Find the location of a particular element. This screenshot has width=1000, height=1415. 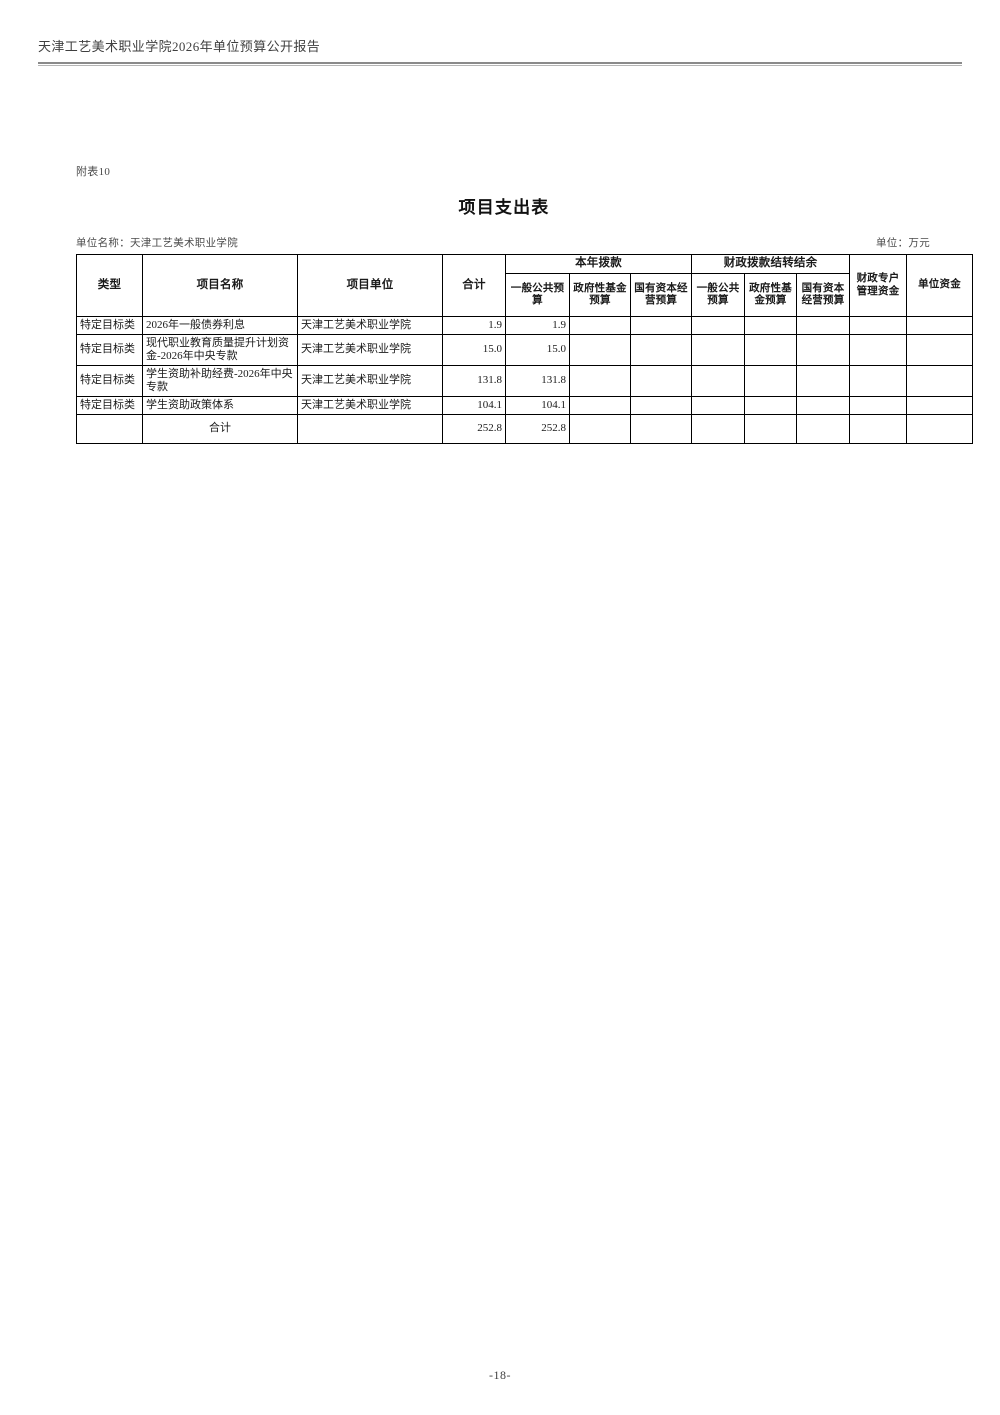

page-title: 项目支出表 is located at coordinates (504, 208).